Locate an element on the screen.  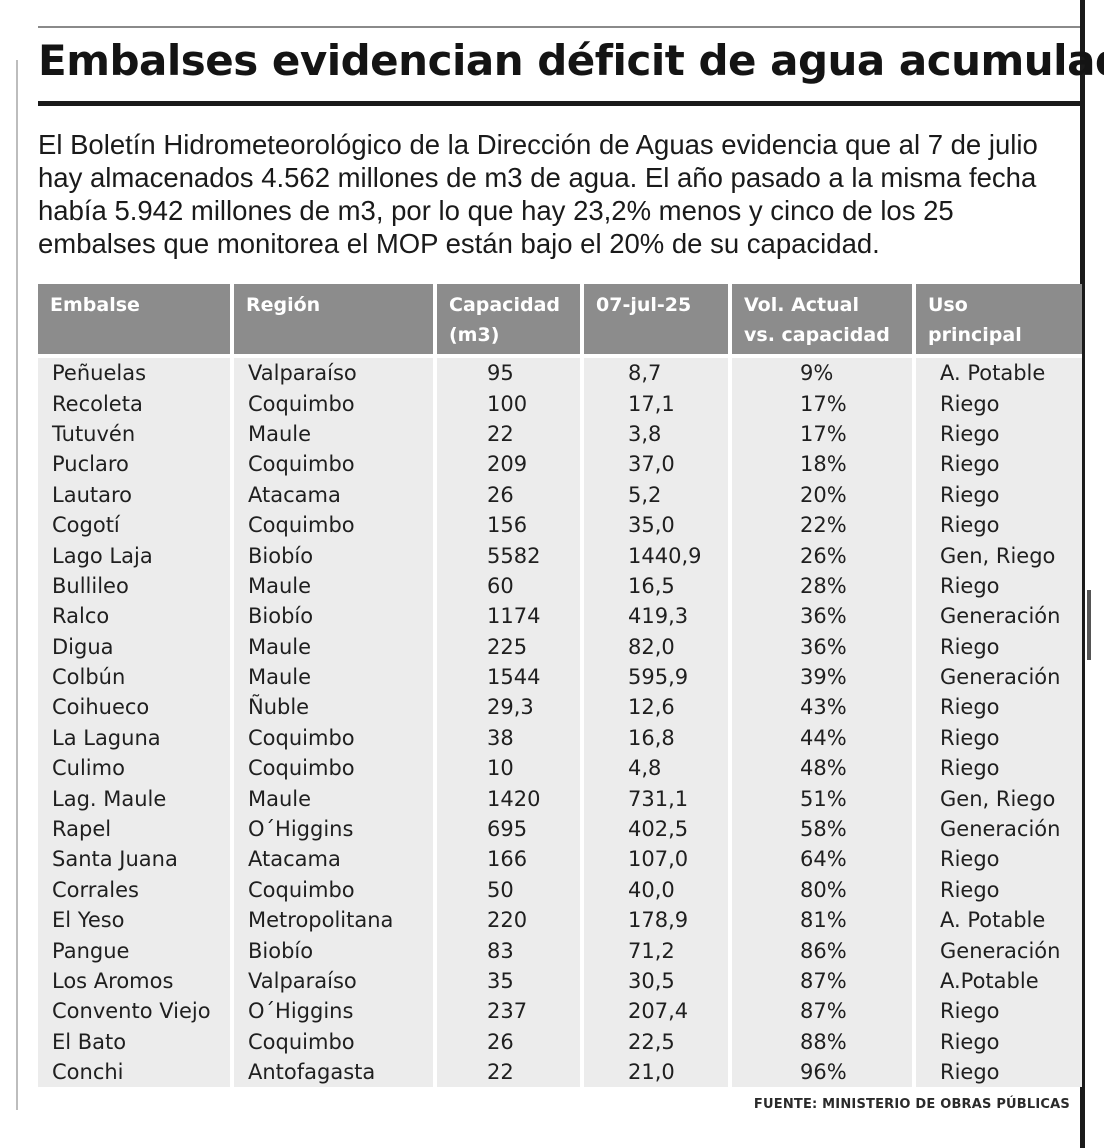
table-row: Convento Viejo O´Higgins 237 207,4 87% Riego is located at coordinates (560, 1011).